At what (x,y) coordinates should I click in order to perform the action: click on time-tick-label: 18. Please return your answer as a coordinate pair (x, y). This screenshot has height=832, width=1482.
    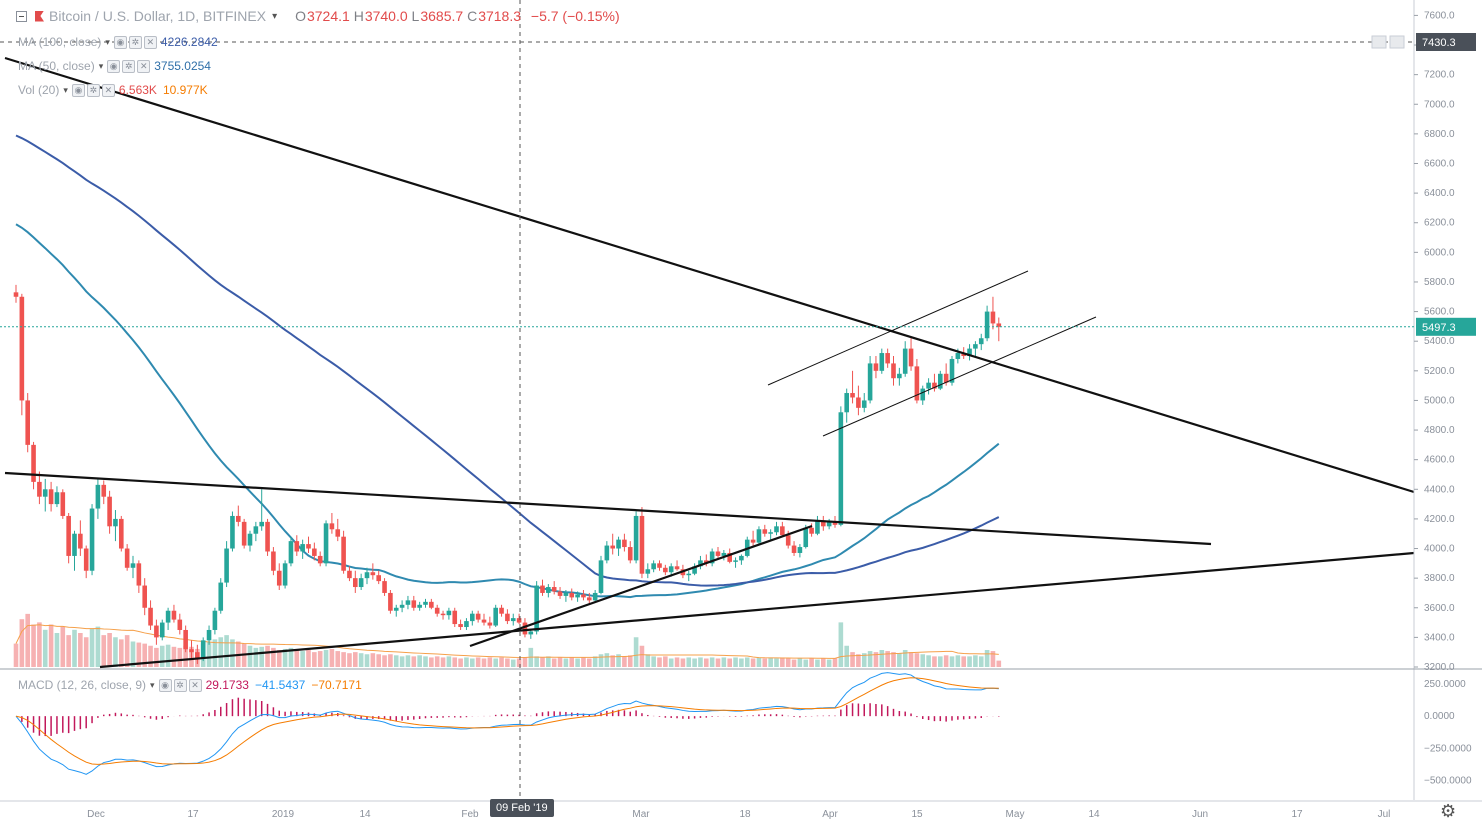
    Looking at the image, I should click on (745, 814).